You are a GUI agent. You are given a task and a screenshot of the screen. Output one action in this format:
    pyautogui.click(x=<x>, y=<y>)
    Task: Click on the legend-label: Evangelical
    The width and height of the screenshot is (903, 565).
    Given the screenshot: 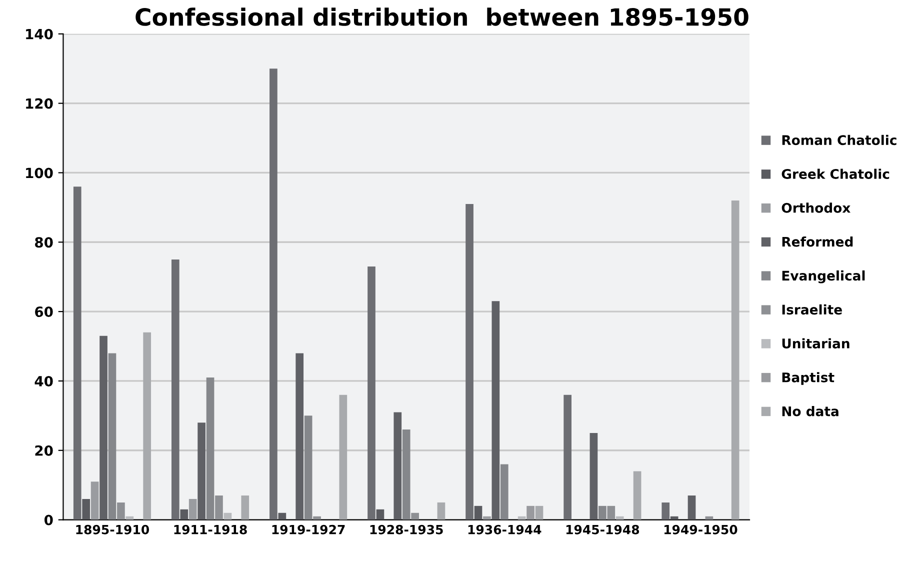 What is the action you would take?
    pyautogui.click(x=823, y=277)
    